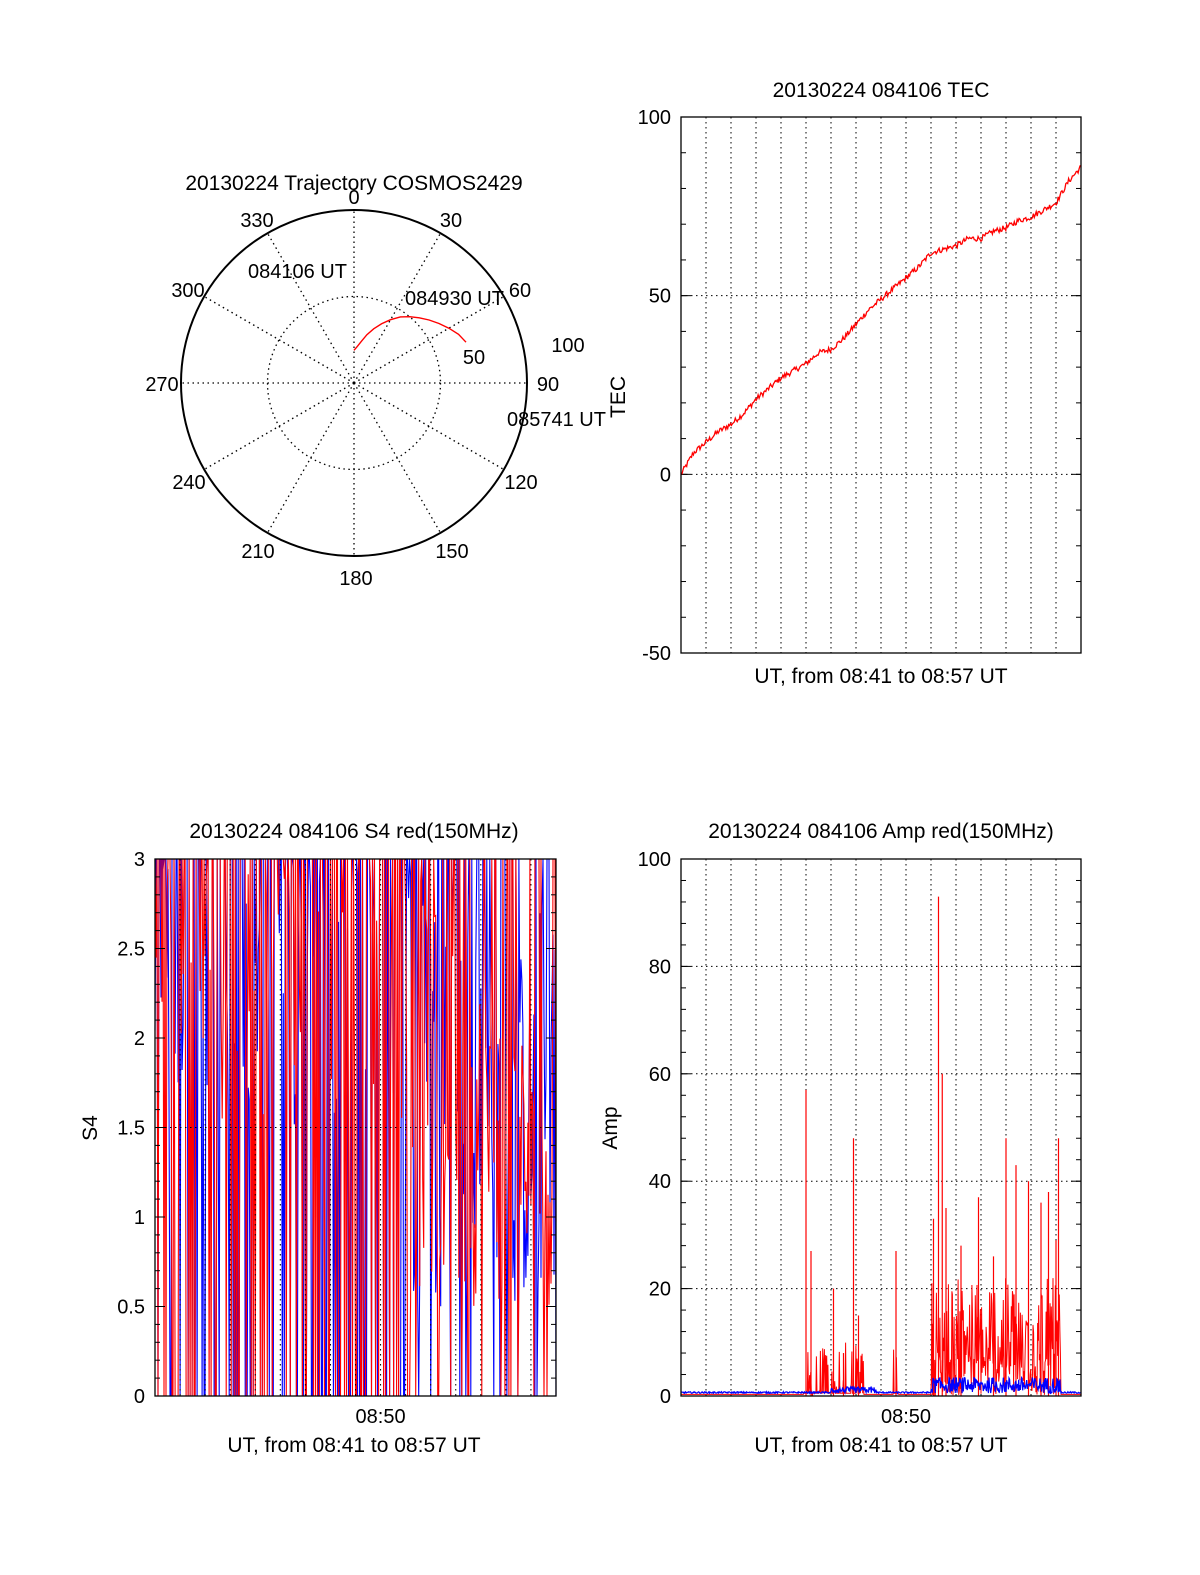 Image resolution: width=1200 pixels, height=1575 pixels. I want to click on y-tick-label: 1, so click(139, 1218).